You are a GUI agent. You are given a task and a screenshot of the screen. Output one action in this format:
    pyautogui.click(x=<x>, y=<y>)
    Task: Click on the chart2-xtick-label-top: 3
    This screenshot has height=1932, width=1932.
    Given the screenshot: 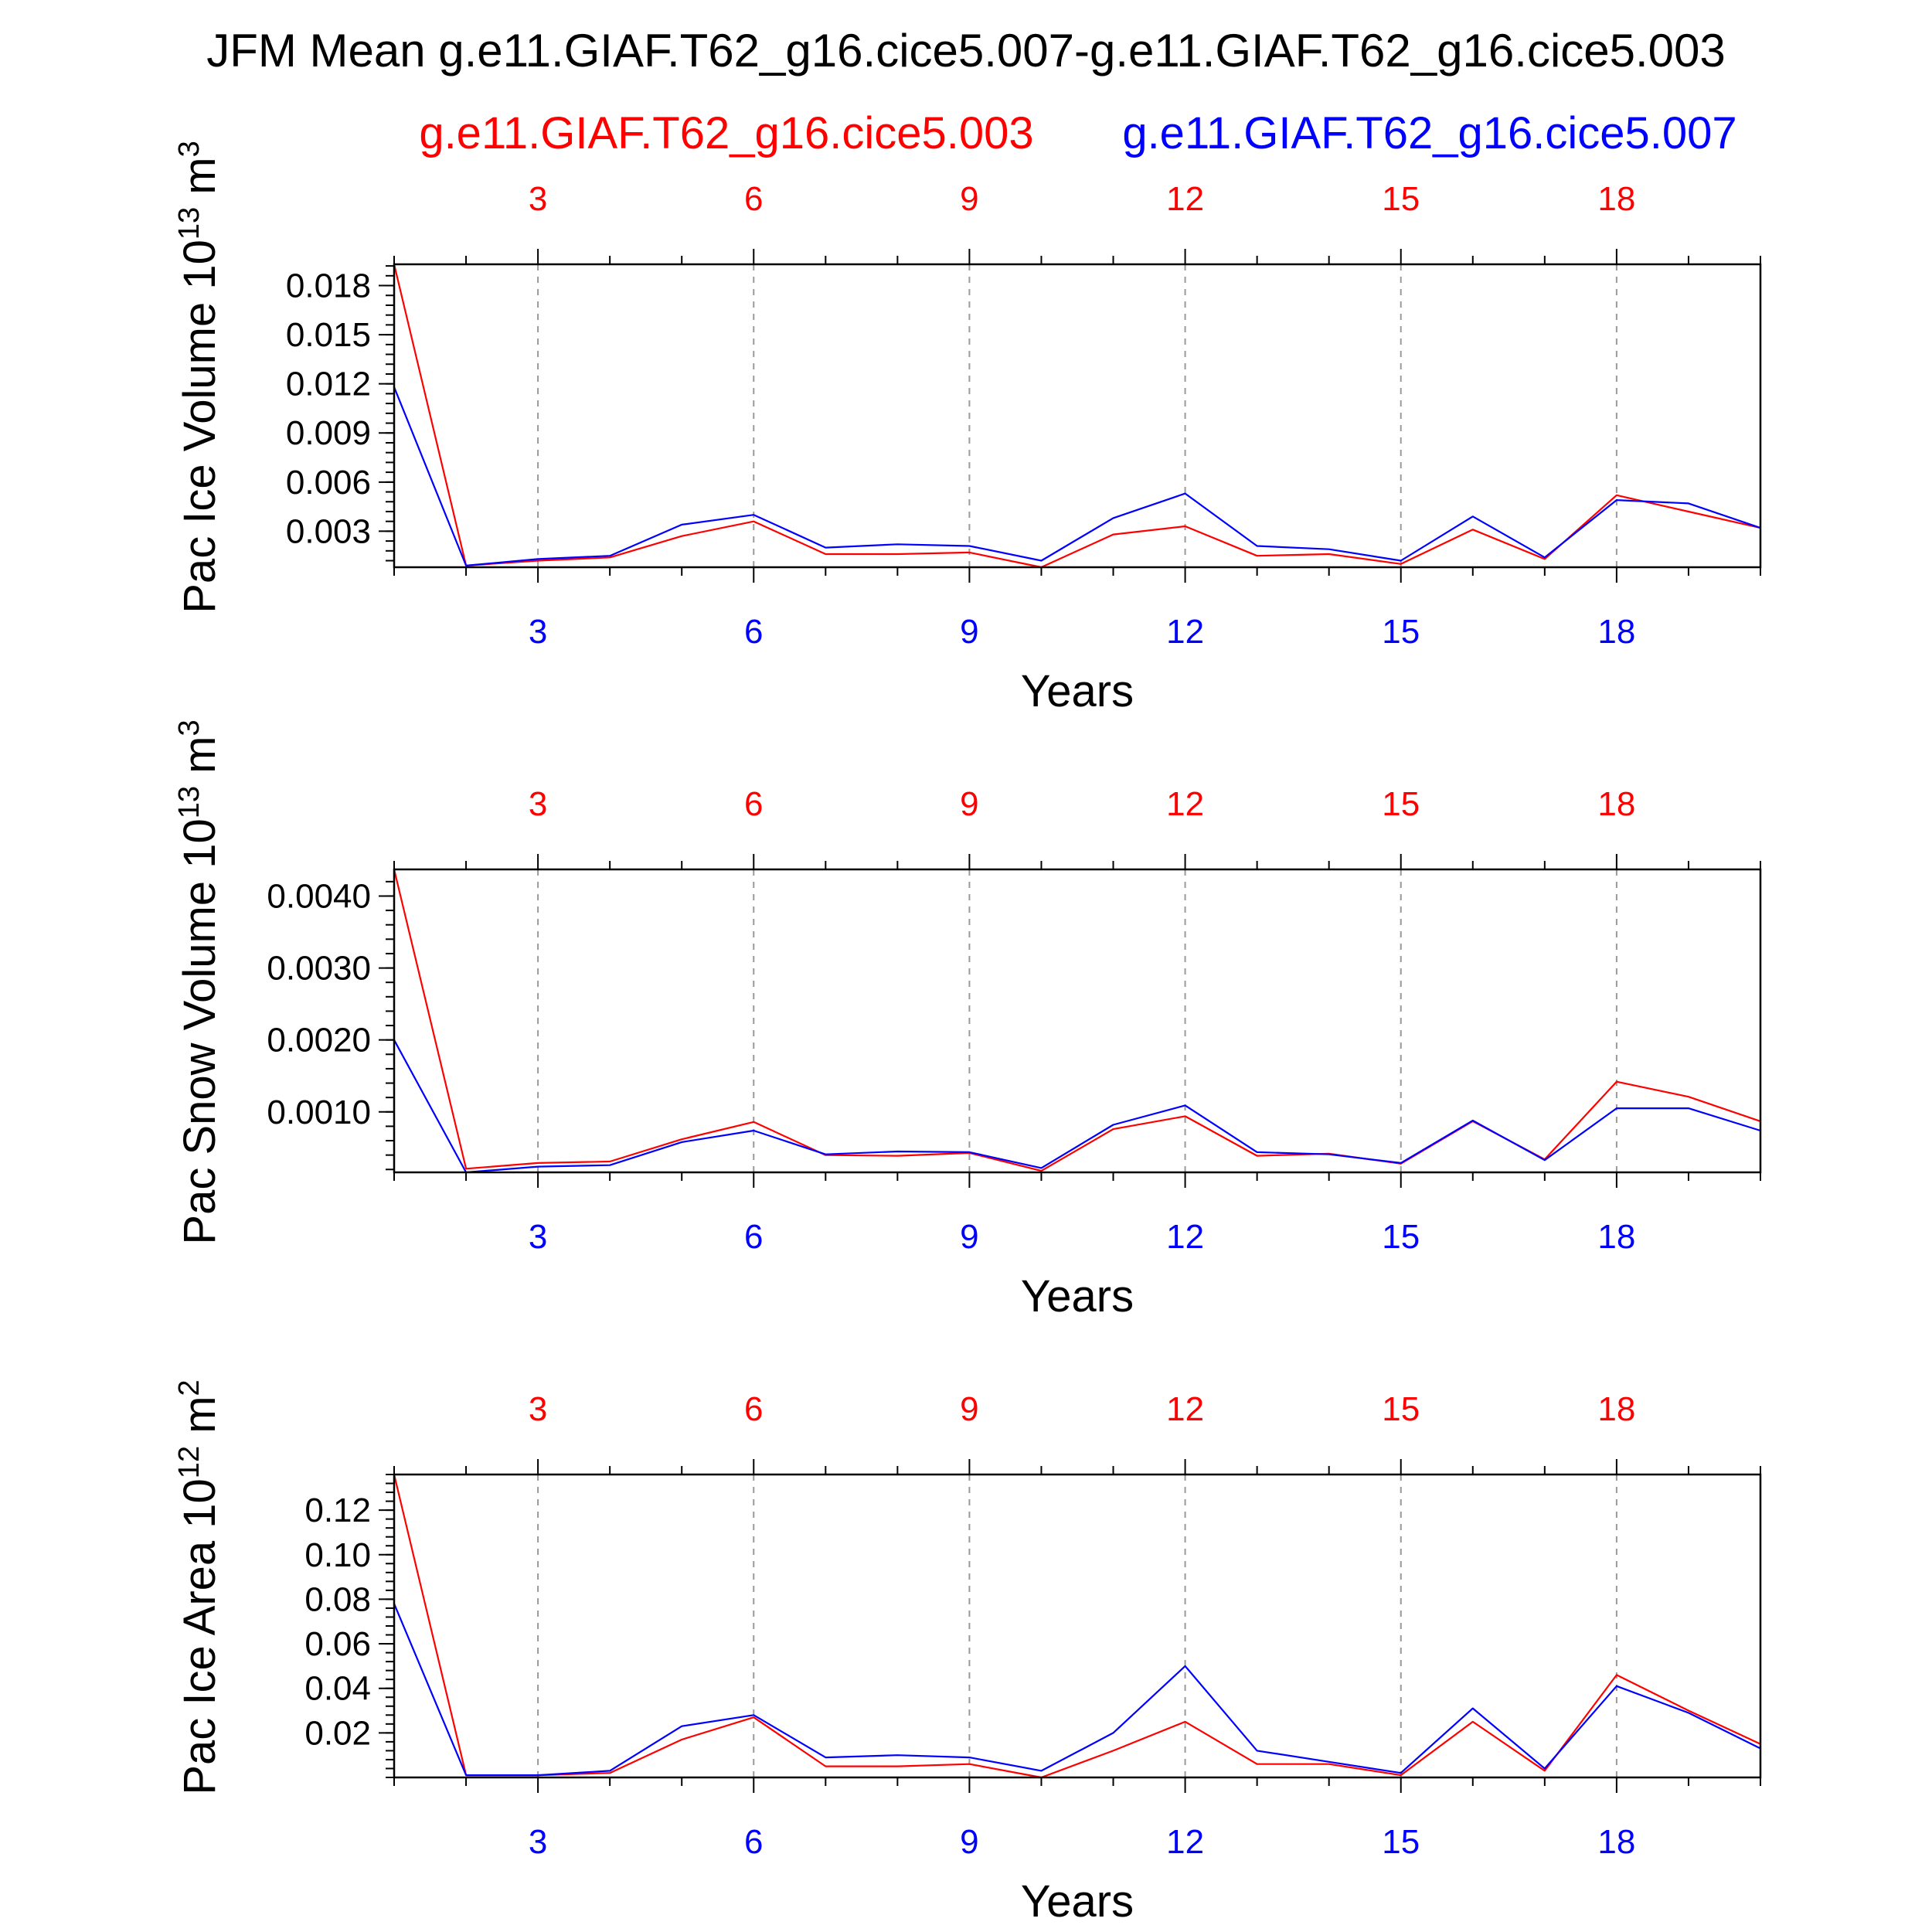 What is the action you would take?
    pyautogui.click(x=538, y=804)
    